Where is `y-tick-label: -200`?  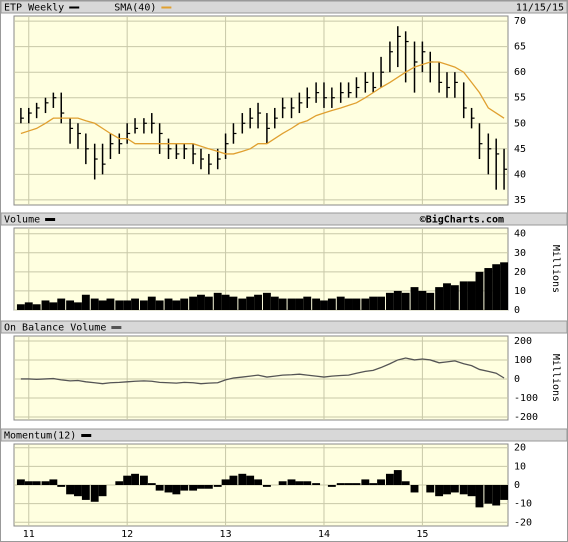
y-tick-label: -200 is located at coordinates (526, 417).